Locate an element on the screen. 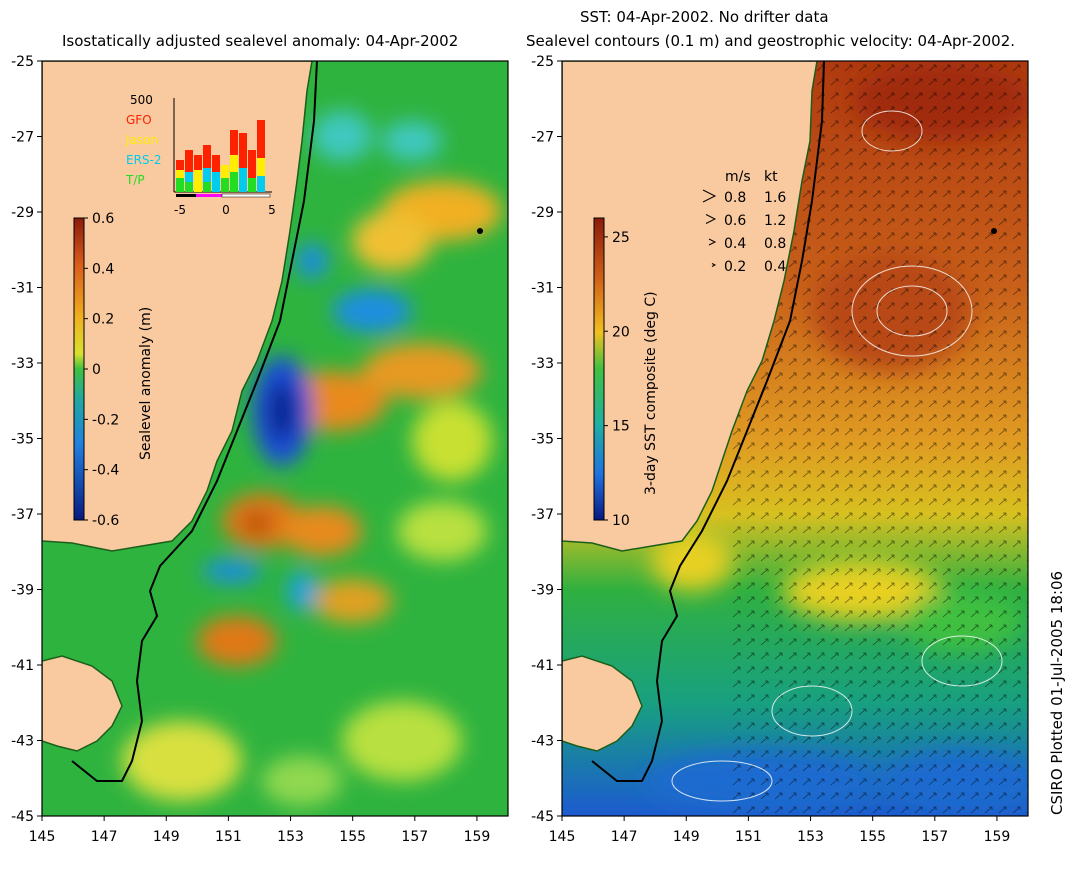  velocity-key-kt: 1.2 is located at coordinates (775, 221).